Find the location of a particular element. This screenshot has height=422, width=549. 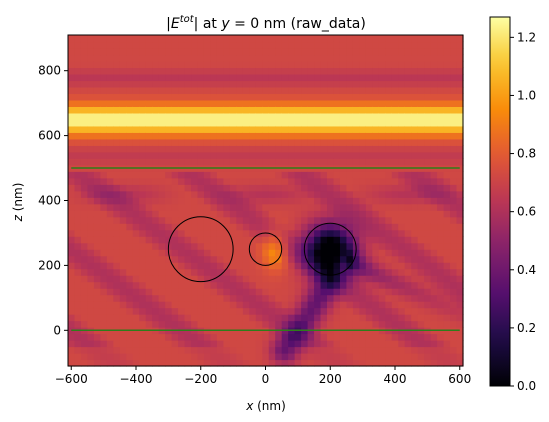

y-tick-label: 800 is located at coordinates (49, 71).